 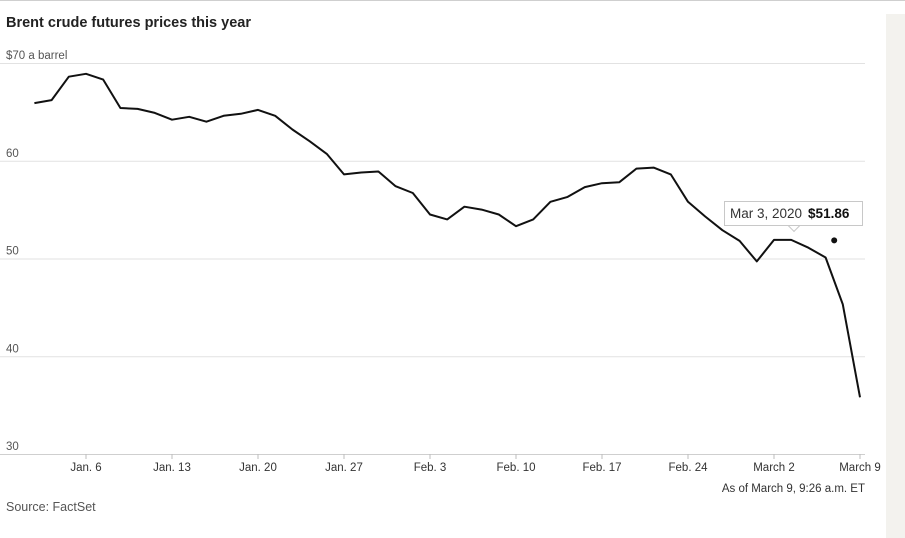 What do you see at coordinates (12, 154) in the screenshot?
I see `y-tick-label: 60` at bounding box center [12, 154].